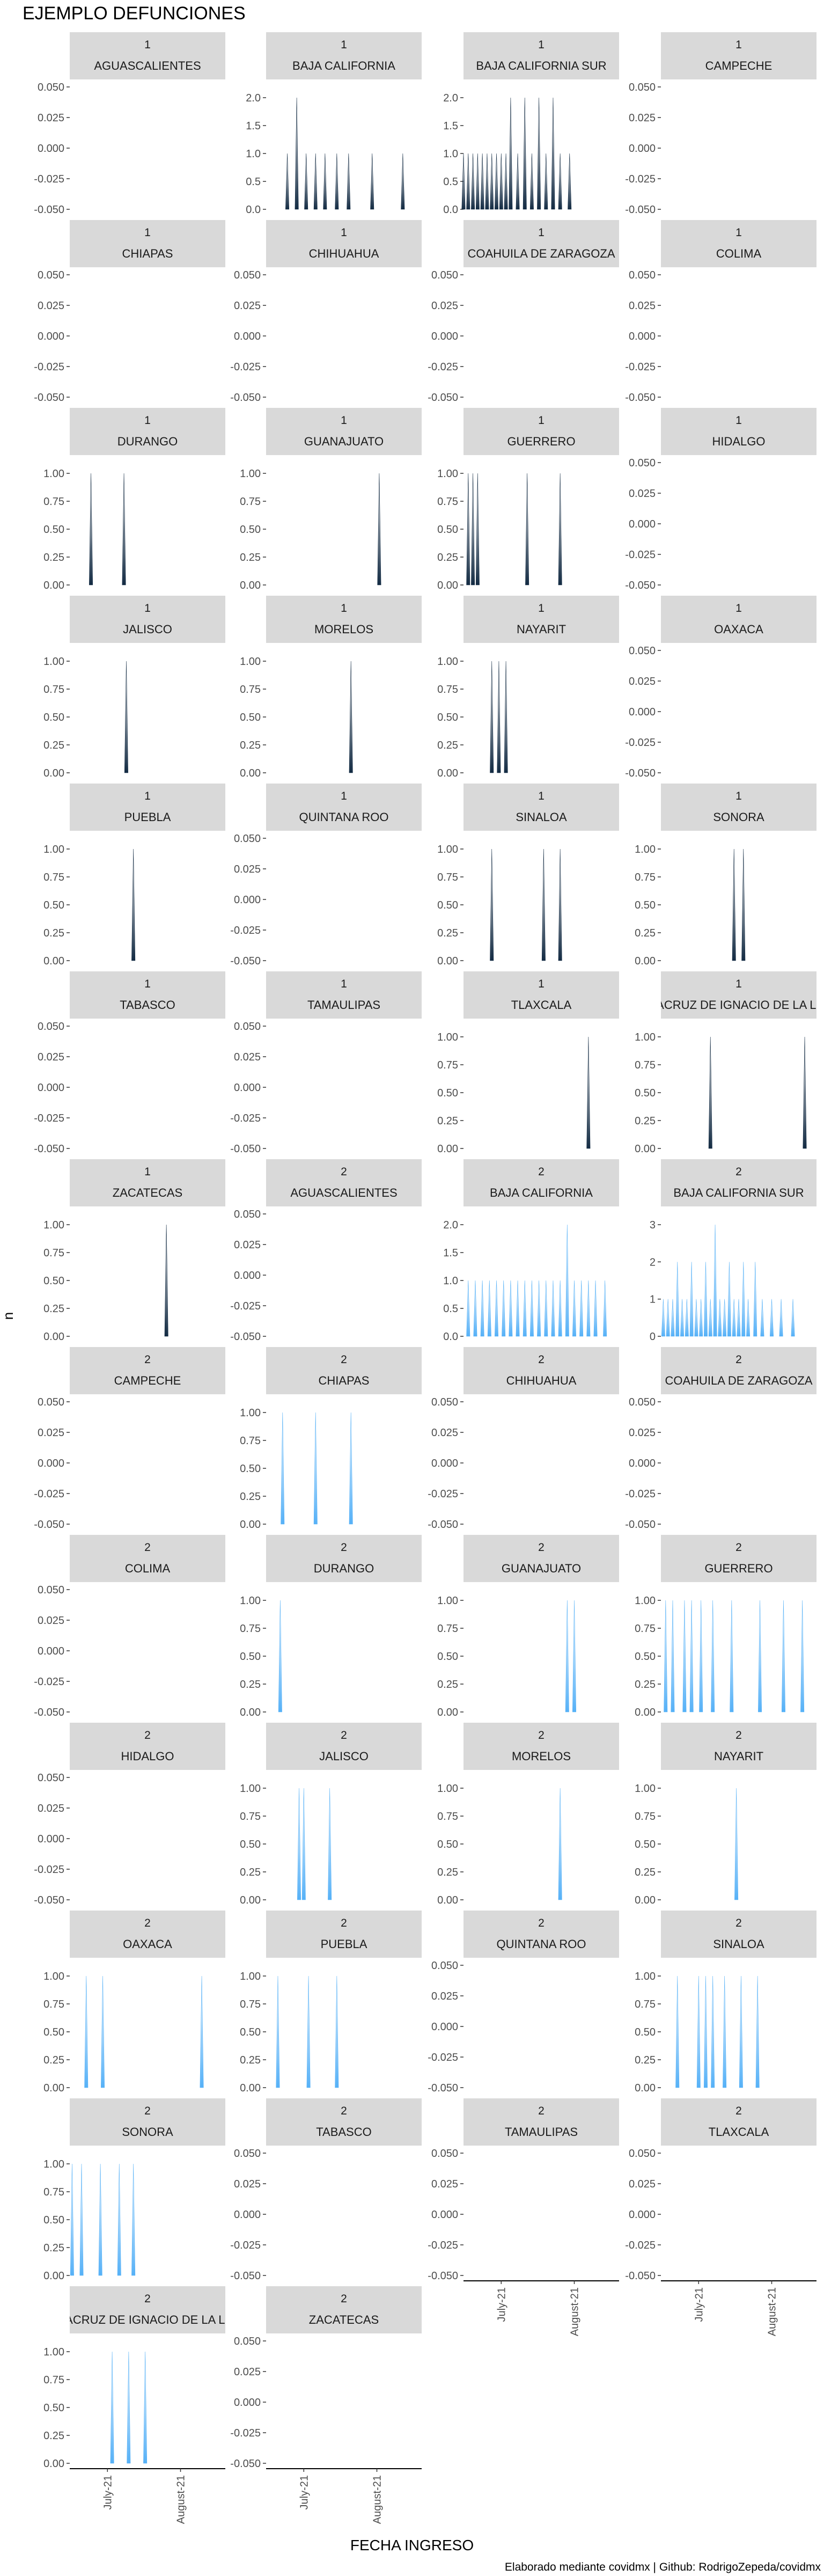 Image resolution: width=824 pixels, height=2576 pixels. What do you see at coordinates (331, 1439) in the screenshot?
I see `facet-panel: 2 CHIAPAS 0.00 0.25 0.50 0.75 1.00` at bounding box center [331, 1439].